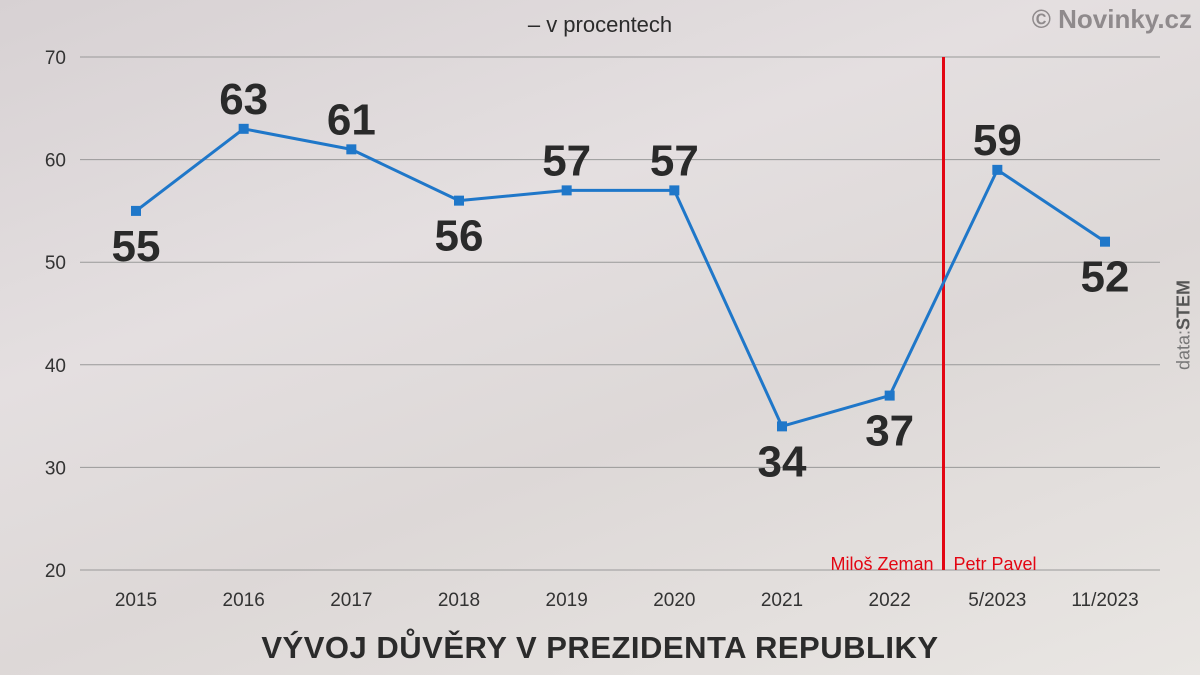 This screenshot has width=1200, height=675. Describe the element at coordinates (351, 600) in the screenshot. I see `x-tick-label: 2017` at that location.